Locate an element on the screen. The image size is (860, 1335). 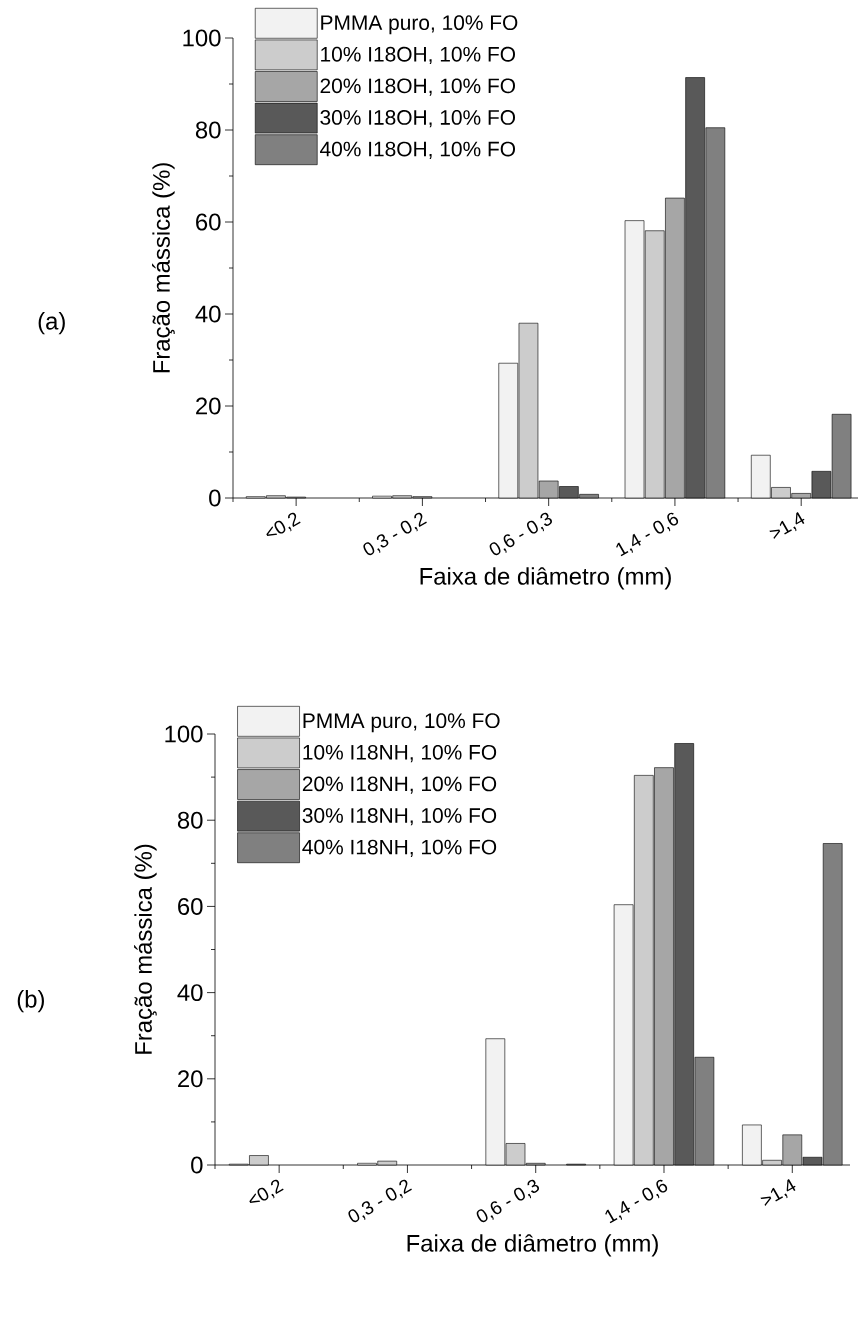
legend-label: 30% I18OH, 10% FO is located at coordinates (418, 119).